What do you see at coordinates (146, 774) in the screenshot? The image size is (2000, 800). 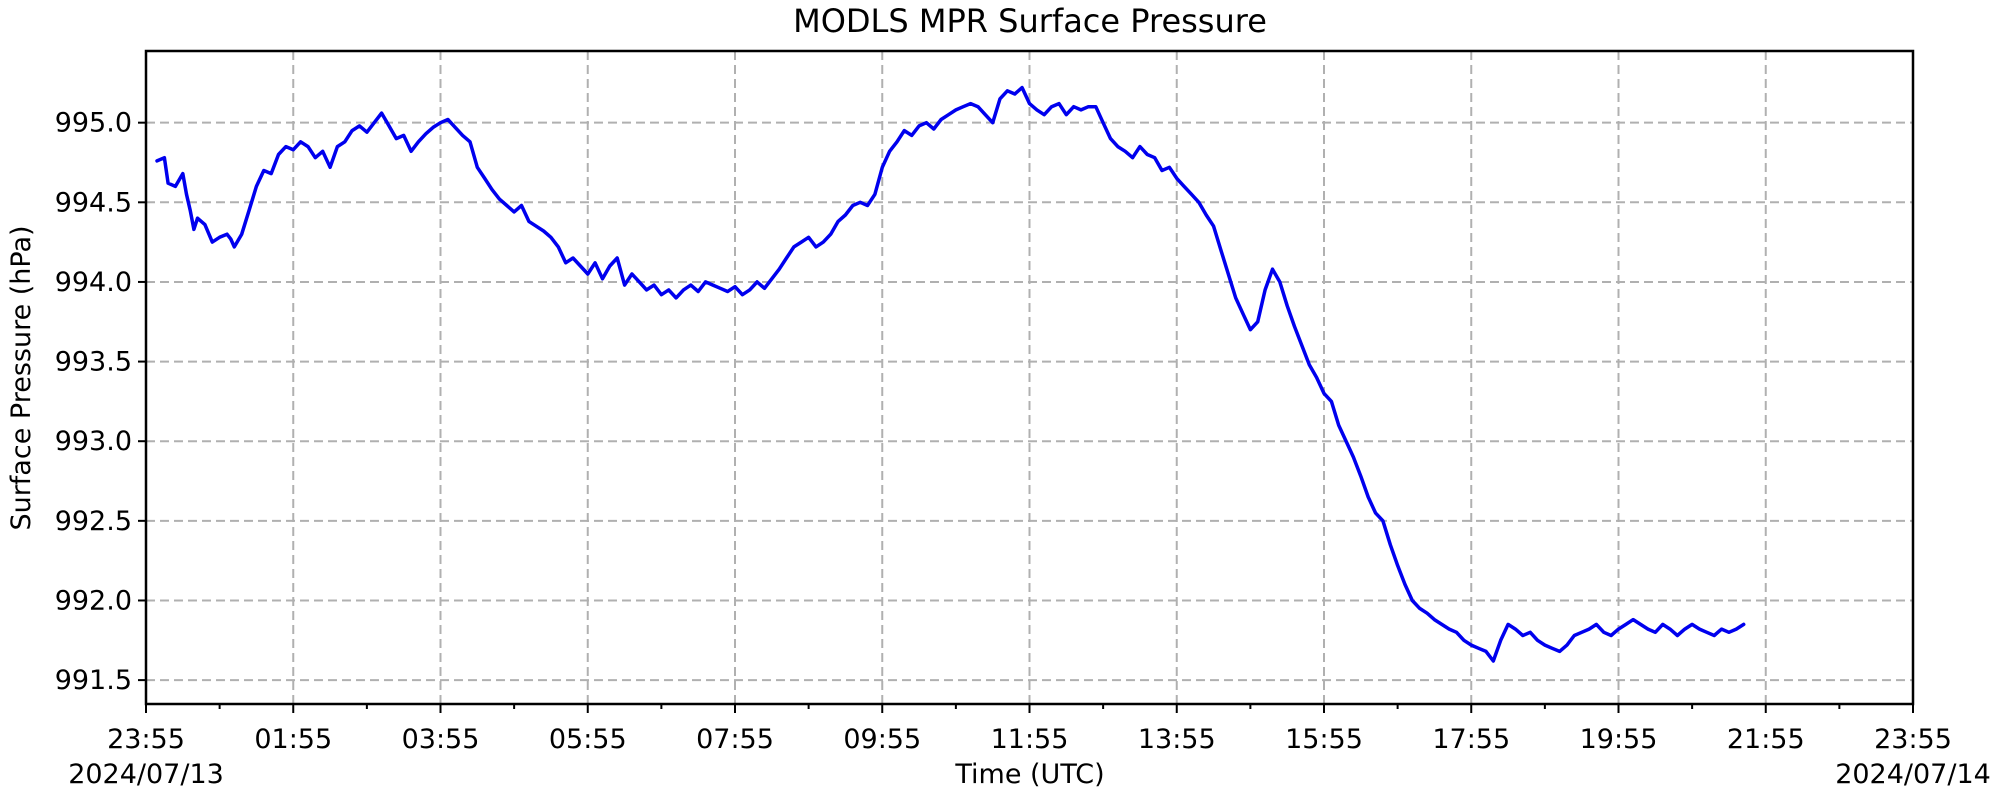 I see `start-date-label: 2024/07/13` at bounding box center [146, 774].